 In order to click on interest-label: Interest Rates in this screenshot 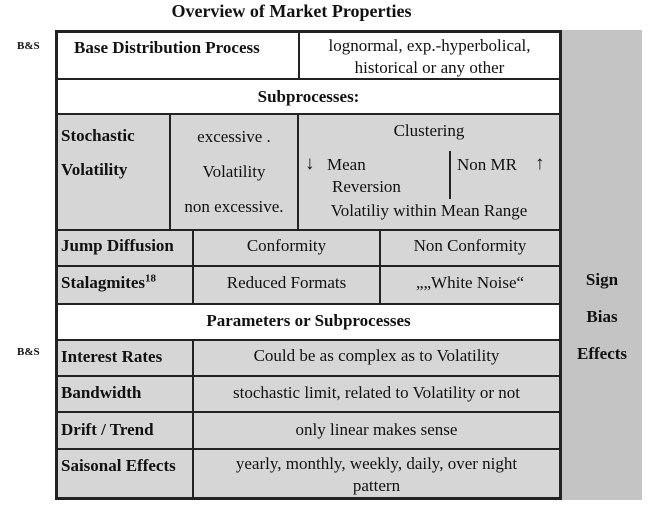, I will do `click(112, 356)`.